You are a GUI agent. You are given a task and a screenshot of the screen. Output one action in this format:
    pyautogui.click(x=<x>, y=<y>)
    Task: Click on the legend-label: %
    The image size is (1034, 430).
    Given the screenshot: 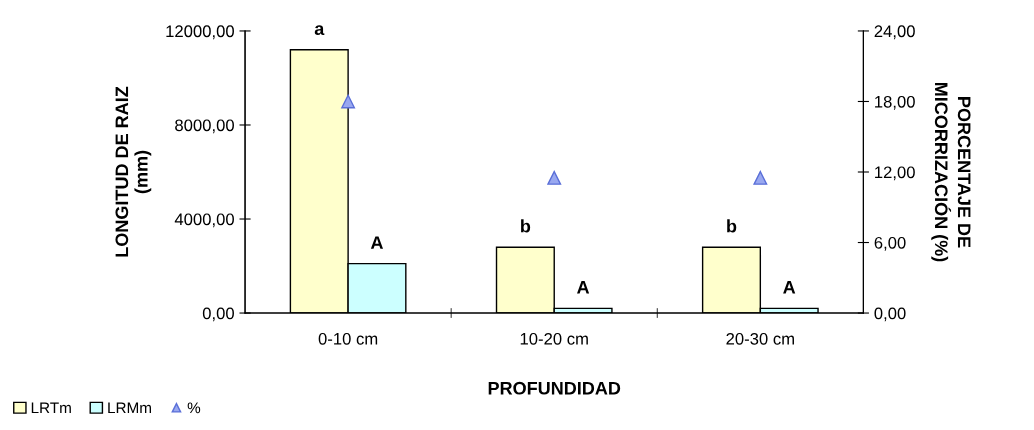 What is the action you would take?
    pyautogui.click(x=194, y=408)
    